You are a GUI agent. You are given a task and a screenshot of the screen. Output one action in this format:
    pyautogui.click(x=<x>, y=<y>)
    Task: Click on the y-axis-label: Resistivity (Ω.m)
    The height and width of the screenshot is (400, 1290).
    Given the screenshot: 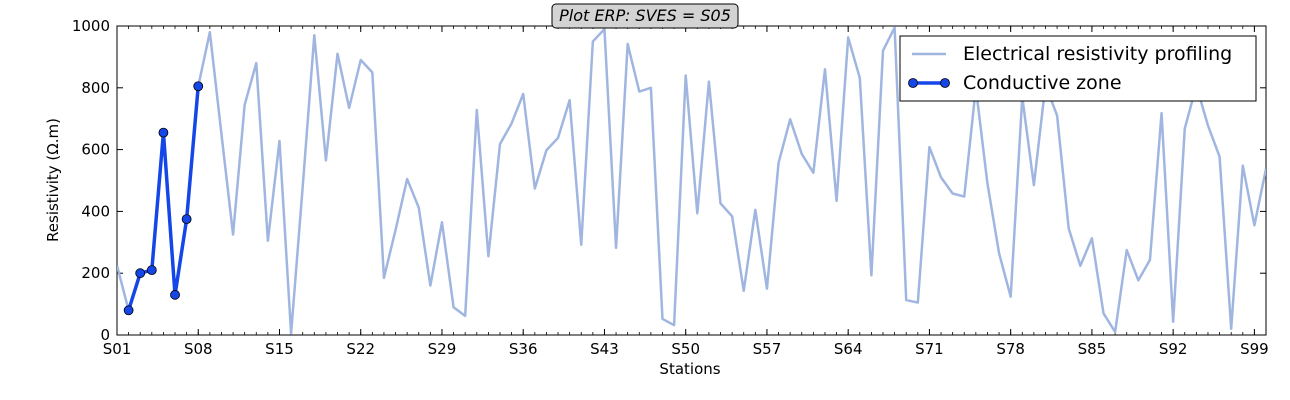 What is the action you would take?
    pyautogui.click(x=53, y=180)
    